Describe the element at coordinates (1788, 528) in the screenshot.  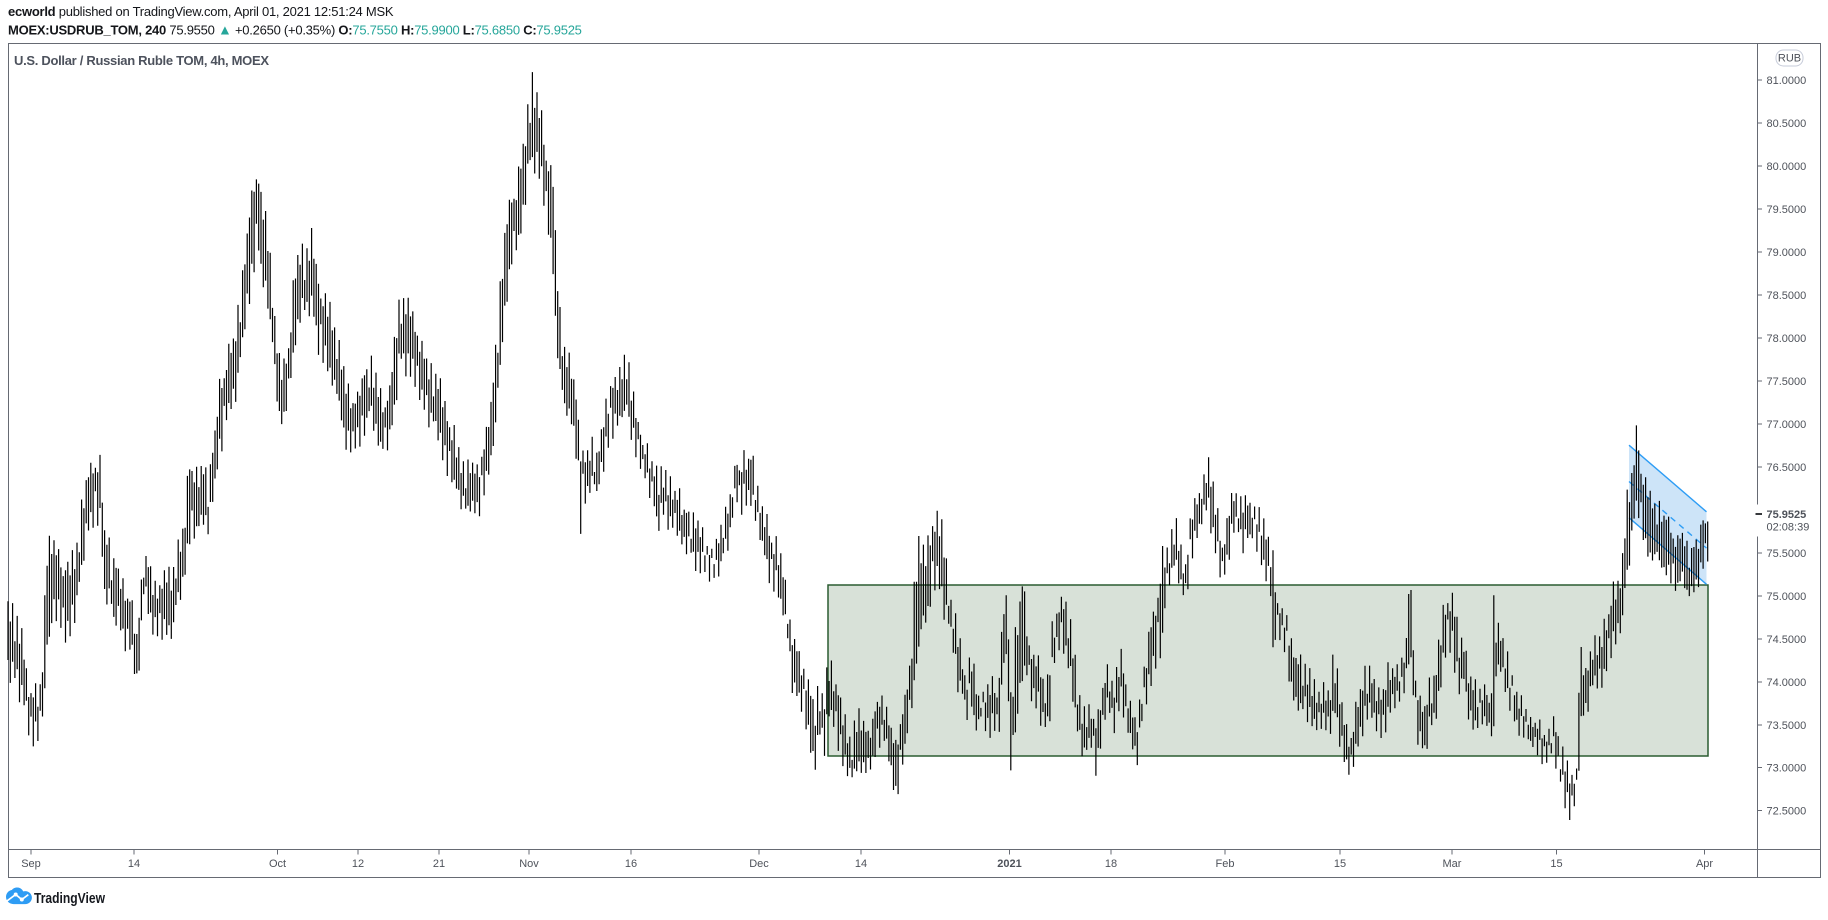
I see `svg-text: 02:08:39` at that location.